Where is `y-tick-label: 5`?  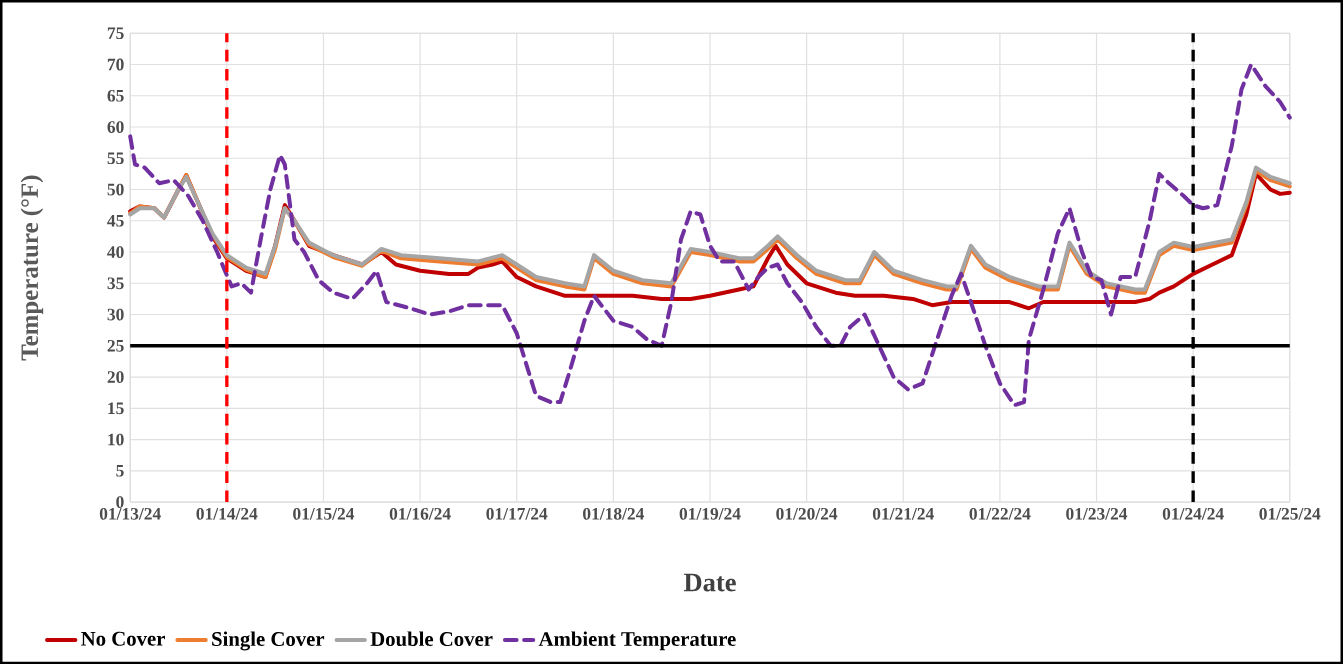 y-tick-label: 5 is located at coordinates (120, 470).